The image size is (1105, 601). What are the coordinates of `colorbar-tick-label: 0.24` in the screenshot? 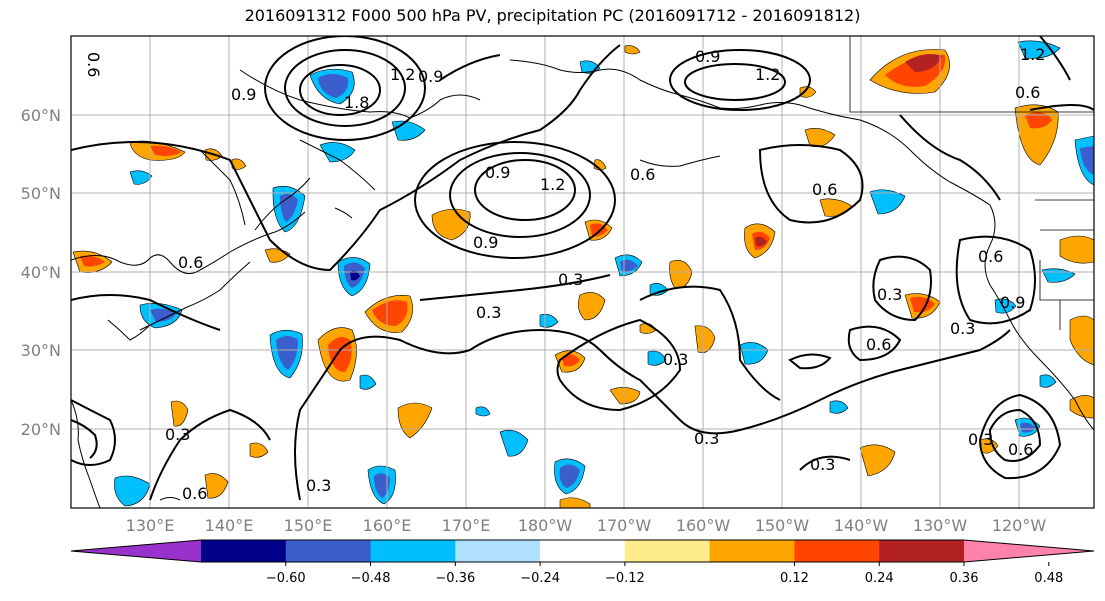 It's located at (879, 578).